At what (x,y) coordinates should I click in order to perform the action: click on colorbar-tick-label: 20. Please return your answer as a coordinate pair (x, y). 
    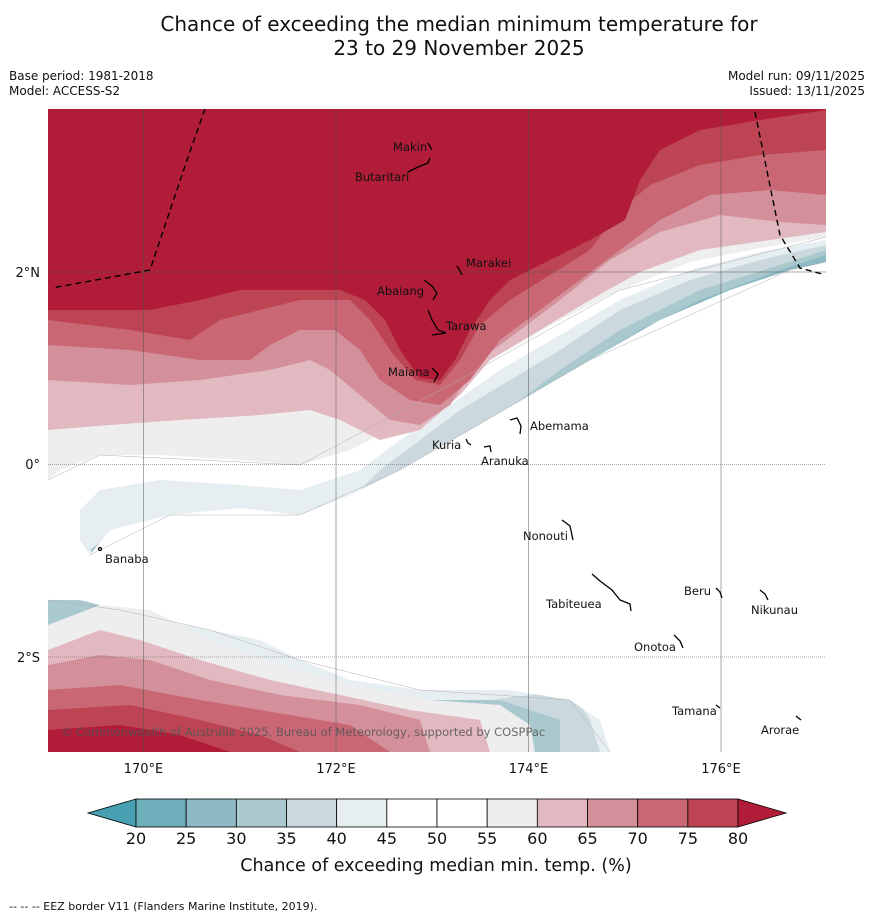
    Looking at the image, I should click on (136, 838).